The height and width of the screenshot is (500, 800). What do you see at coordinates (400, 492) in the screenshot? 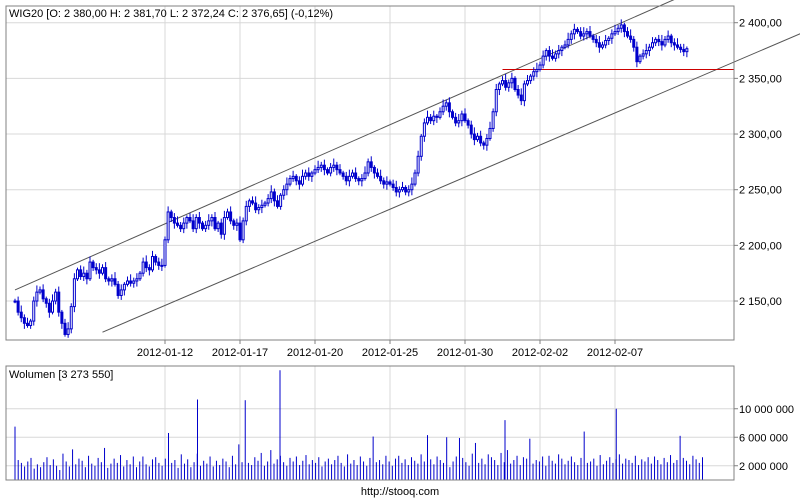
I see `source-link: http://stooq.com` at bounding box center [400, 492].